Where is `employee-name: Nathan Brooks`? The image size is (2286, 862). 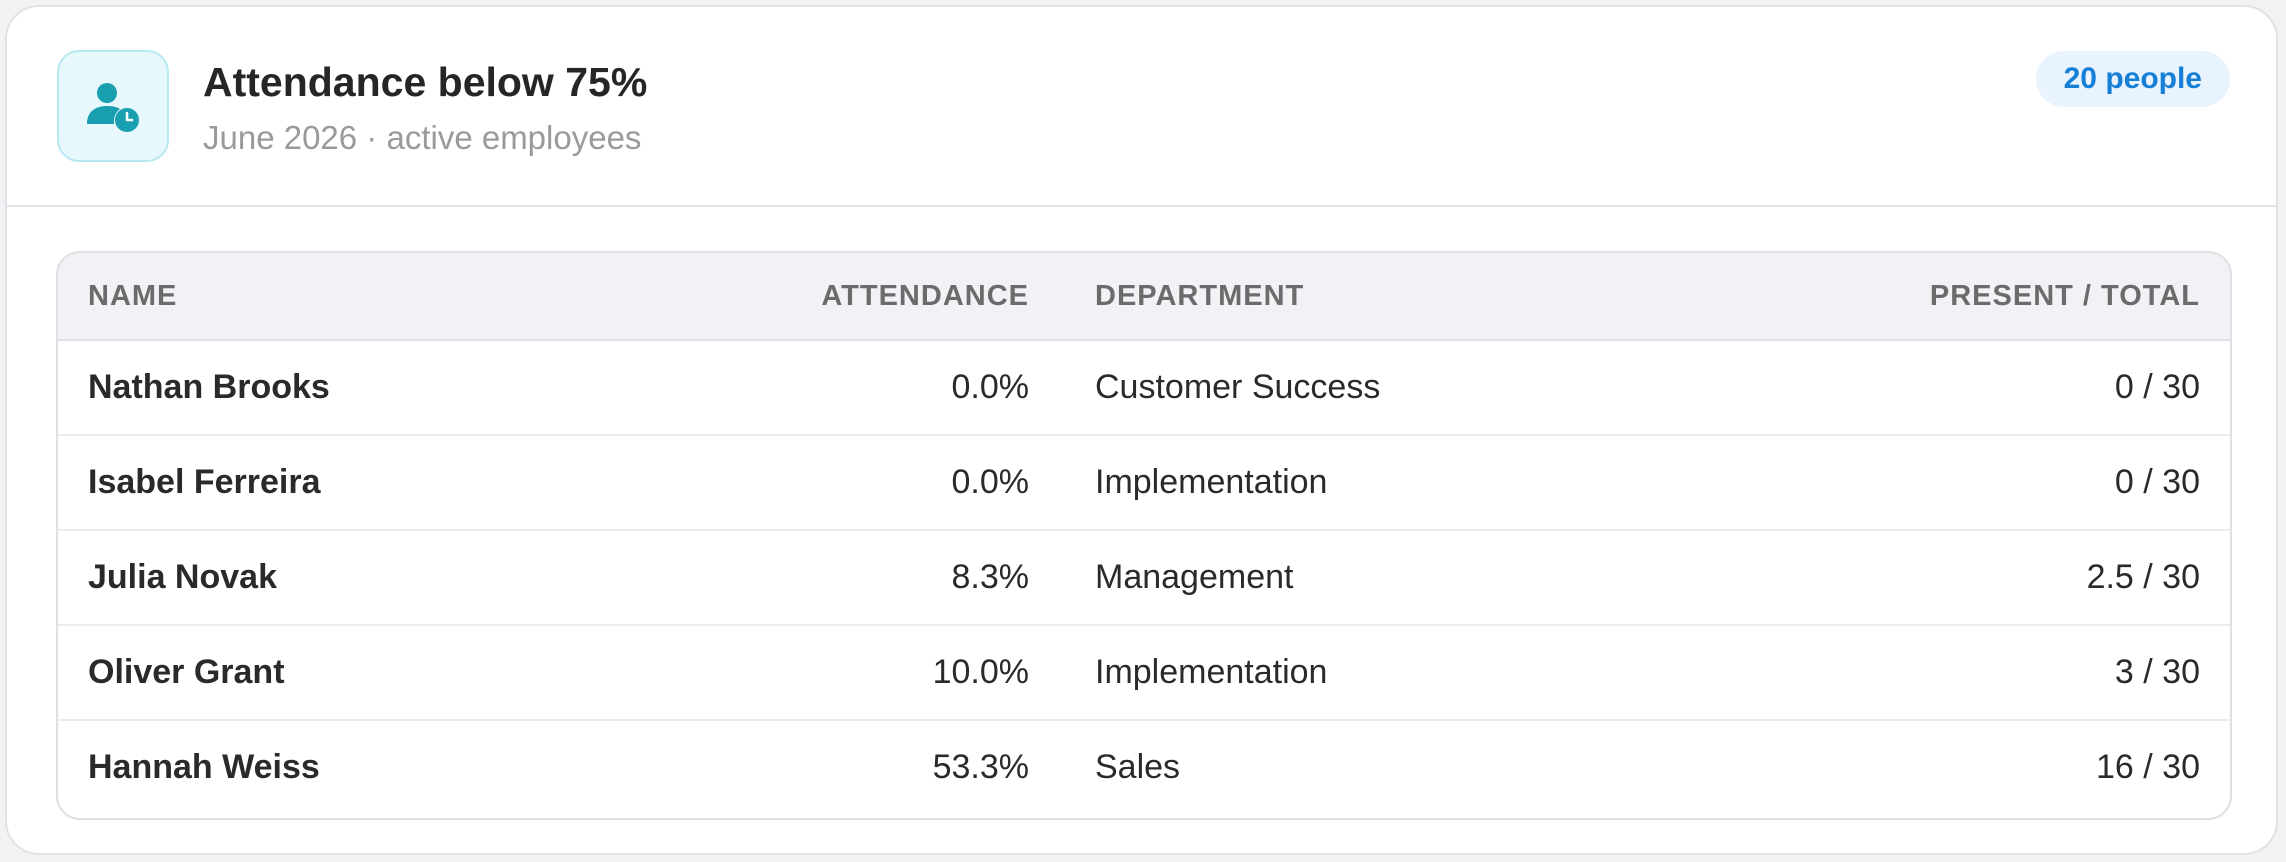
employee-name: Nathan Brooks is located at coordinates (209, 387).